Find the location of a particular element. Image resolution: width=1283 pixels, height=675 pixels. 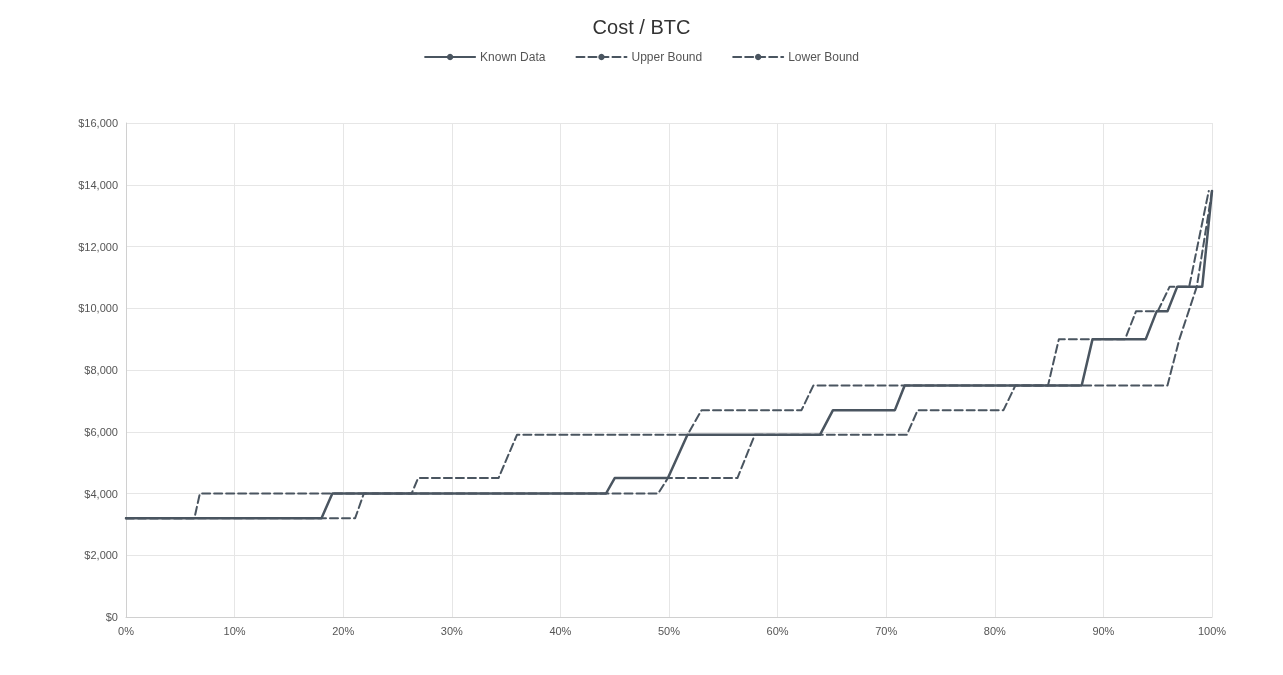

y-tick-label: $6,000 is located at coordinates (101, 431).